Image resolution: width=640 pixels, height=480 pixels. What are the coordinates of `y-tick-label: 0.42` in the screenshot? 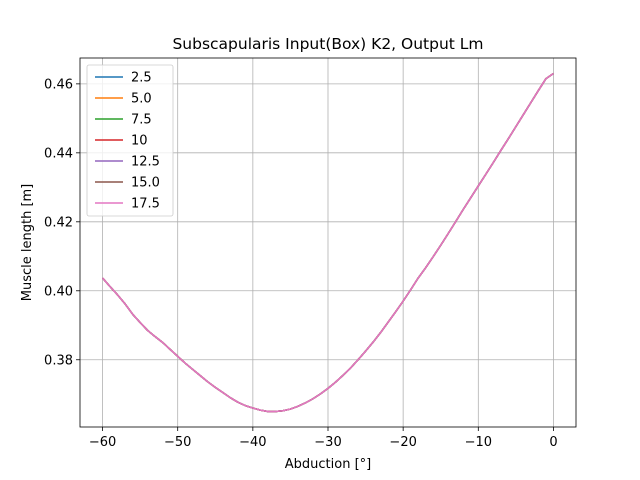 It's located at (58, 222).